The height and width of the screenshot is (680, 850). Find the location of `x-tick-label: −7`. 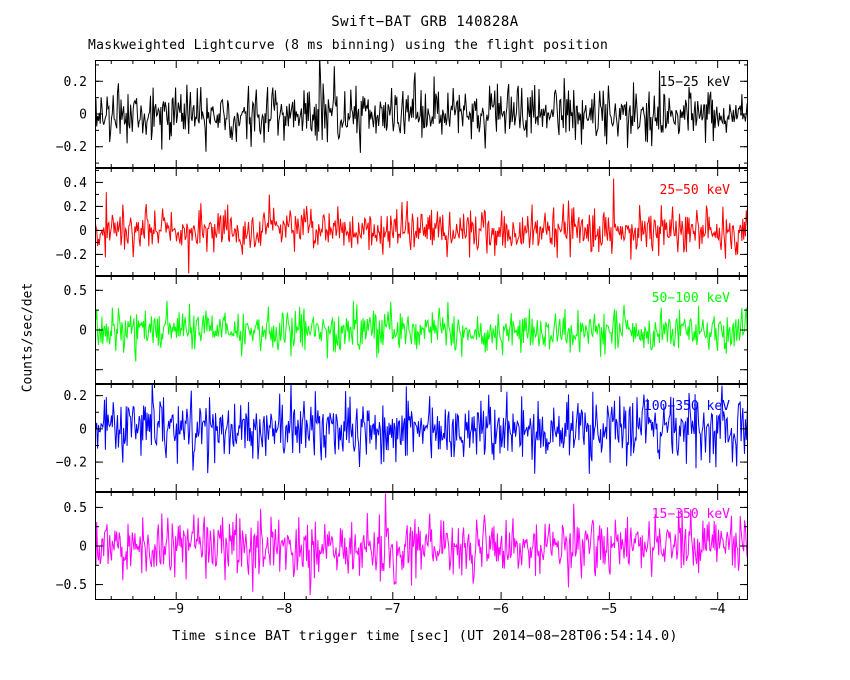

x-tick-label: −7 is located at coordinates (392, 609).